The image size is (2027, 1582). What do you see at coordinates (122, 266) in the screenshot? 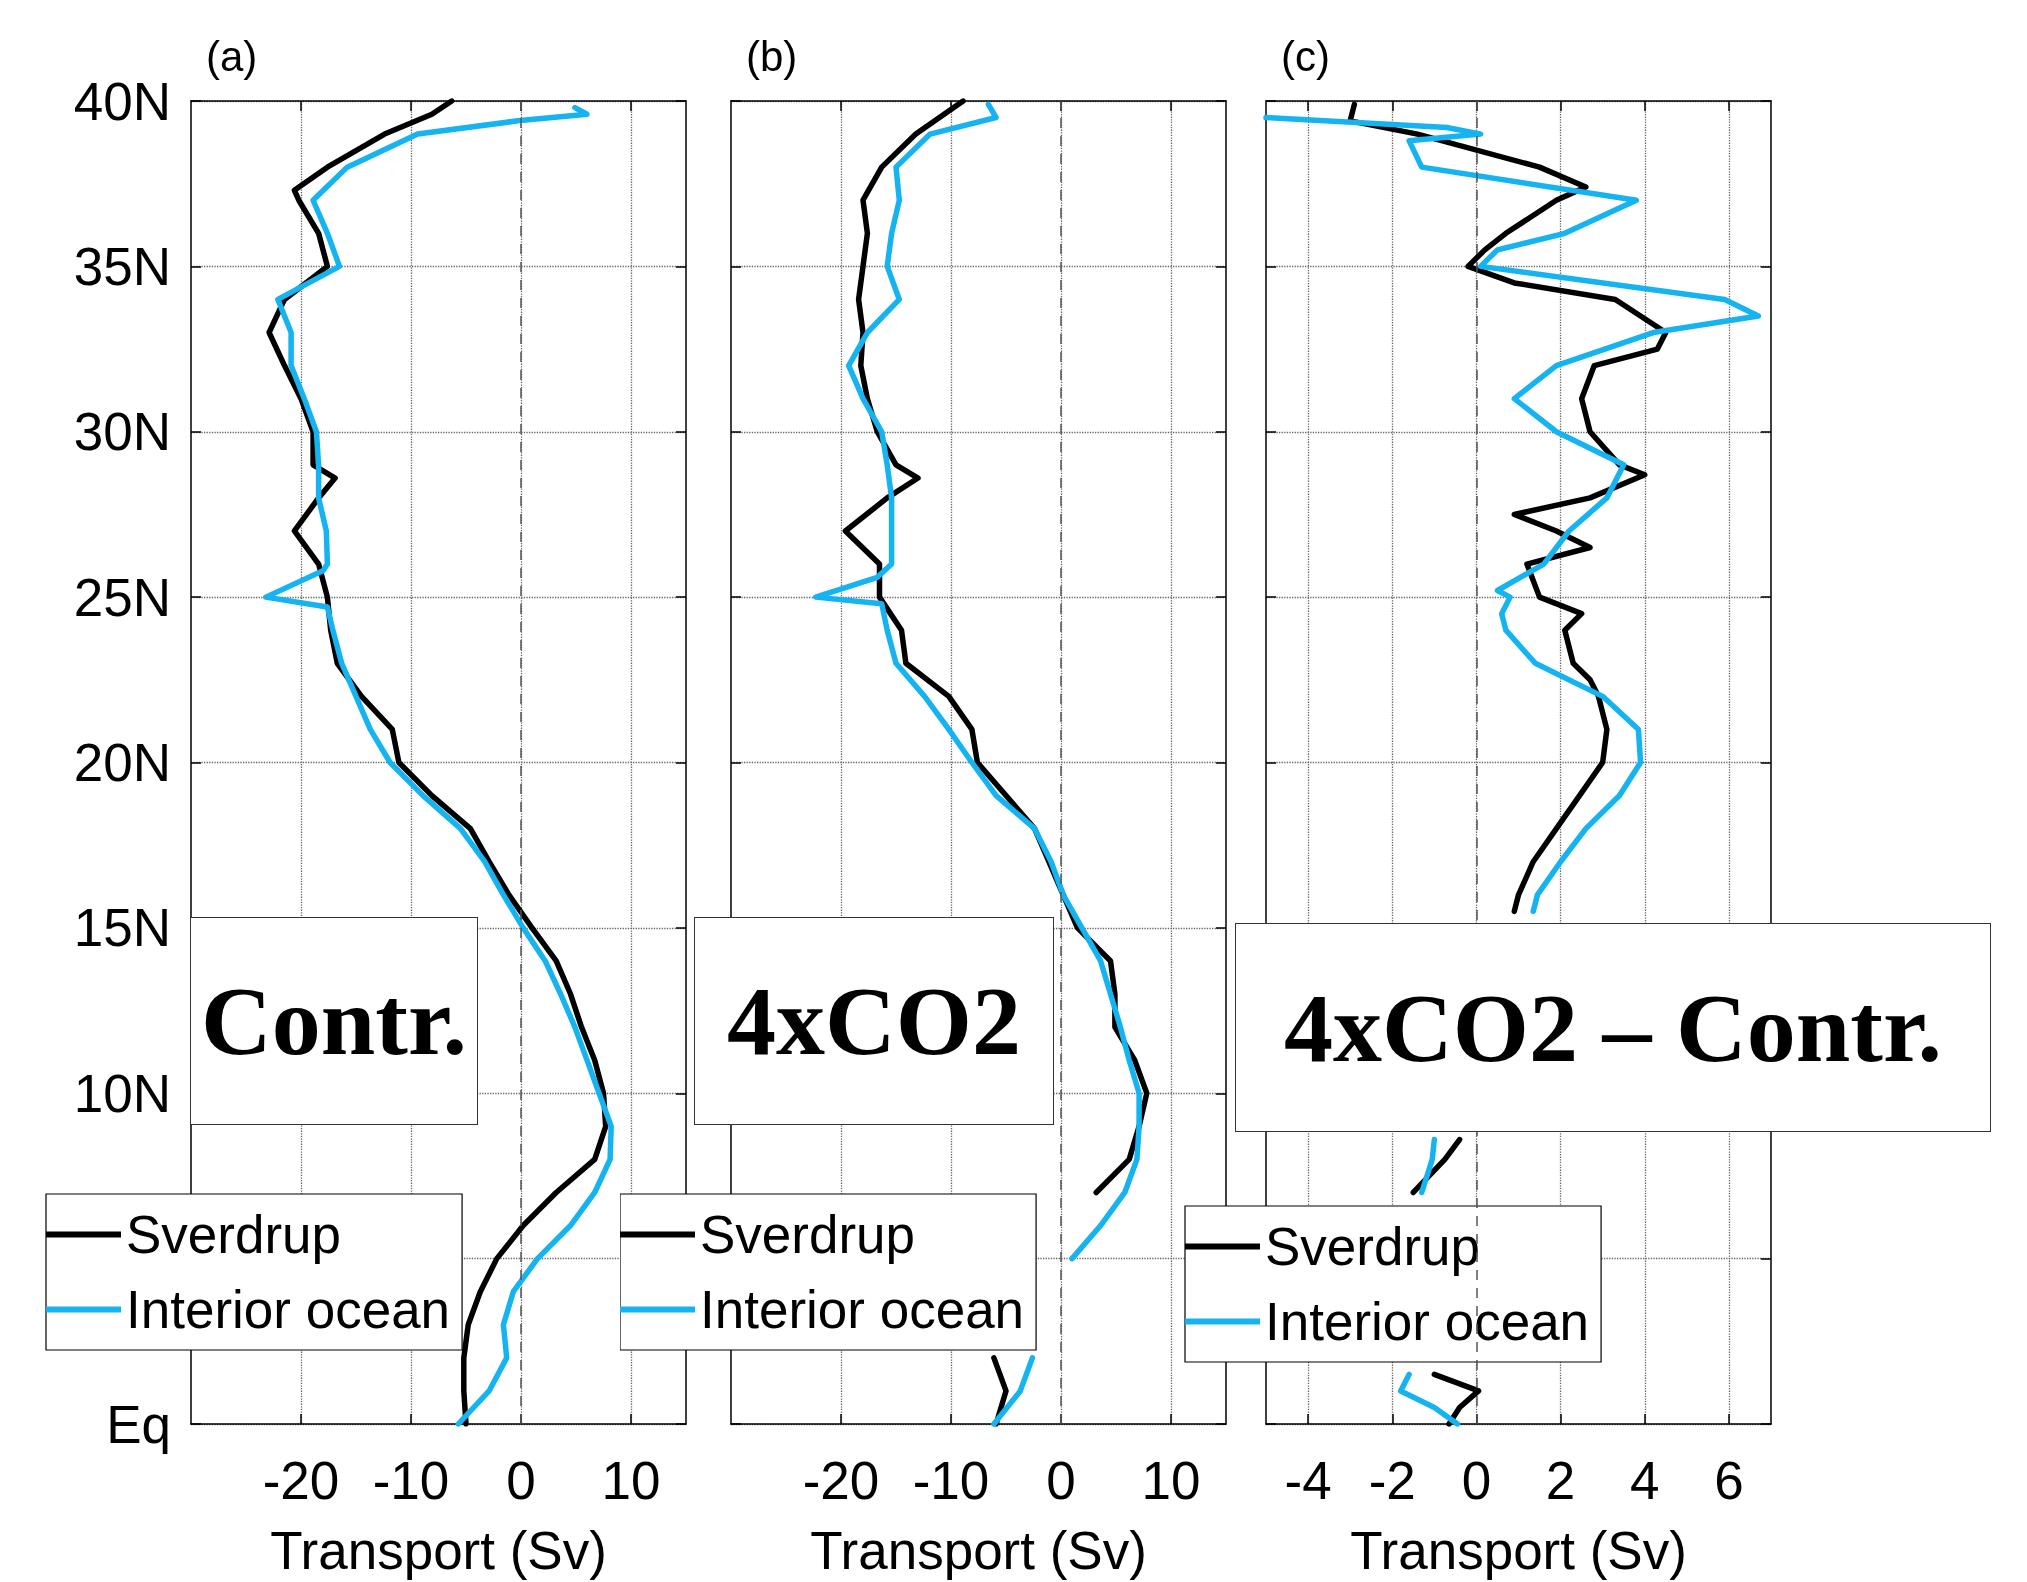
I see `y-tick-label: 35N` at bounding box center [122, 266].